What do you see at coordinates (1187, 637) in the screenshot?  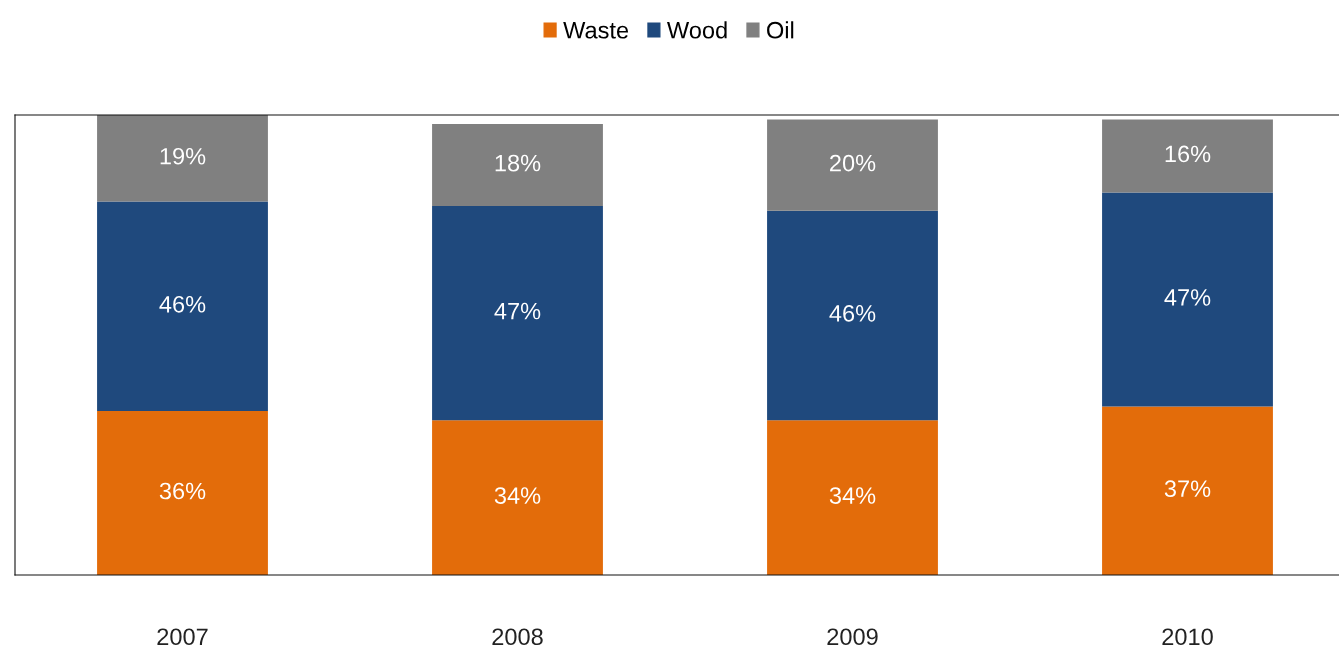 I see `x-tick-label: 2010` at bounding box center [1187, 637].